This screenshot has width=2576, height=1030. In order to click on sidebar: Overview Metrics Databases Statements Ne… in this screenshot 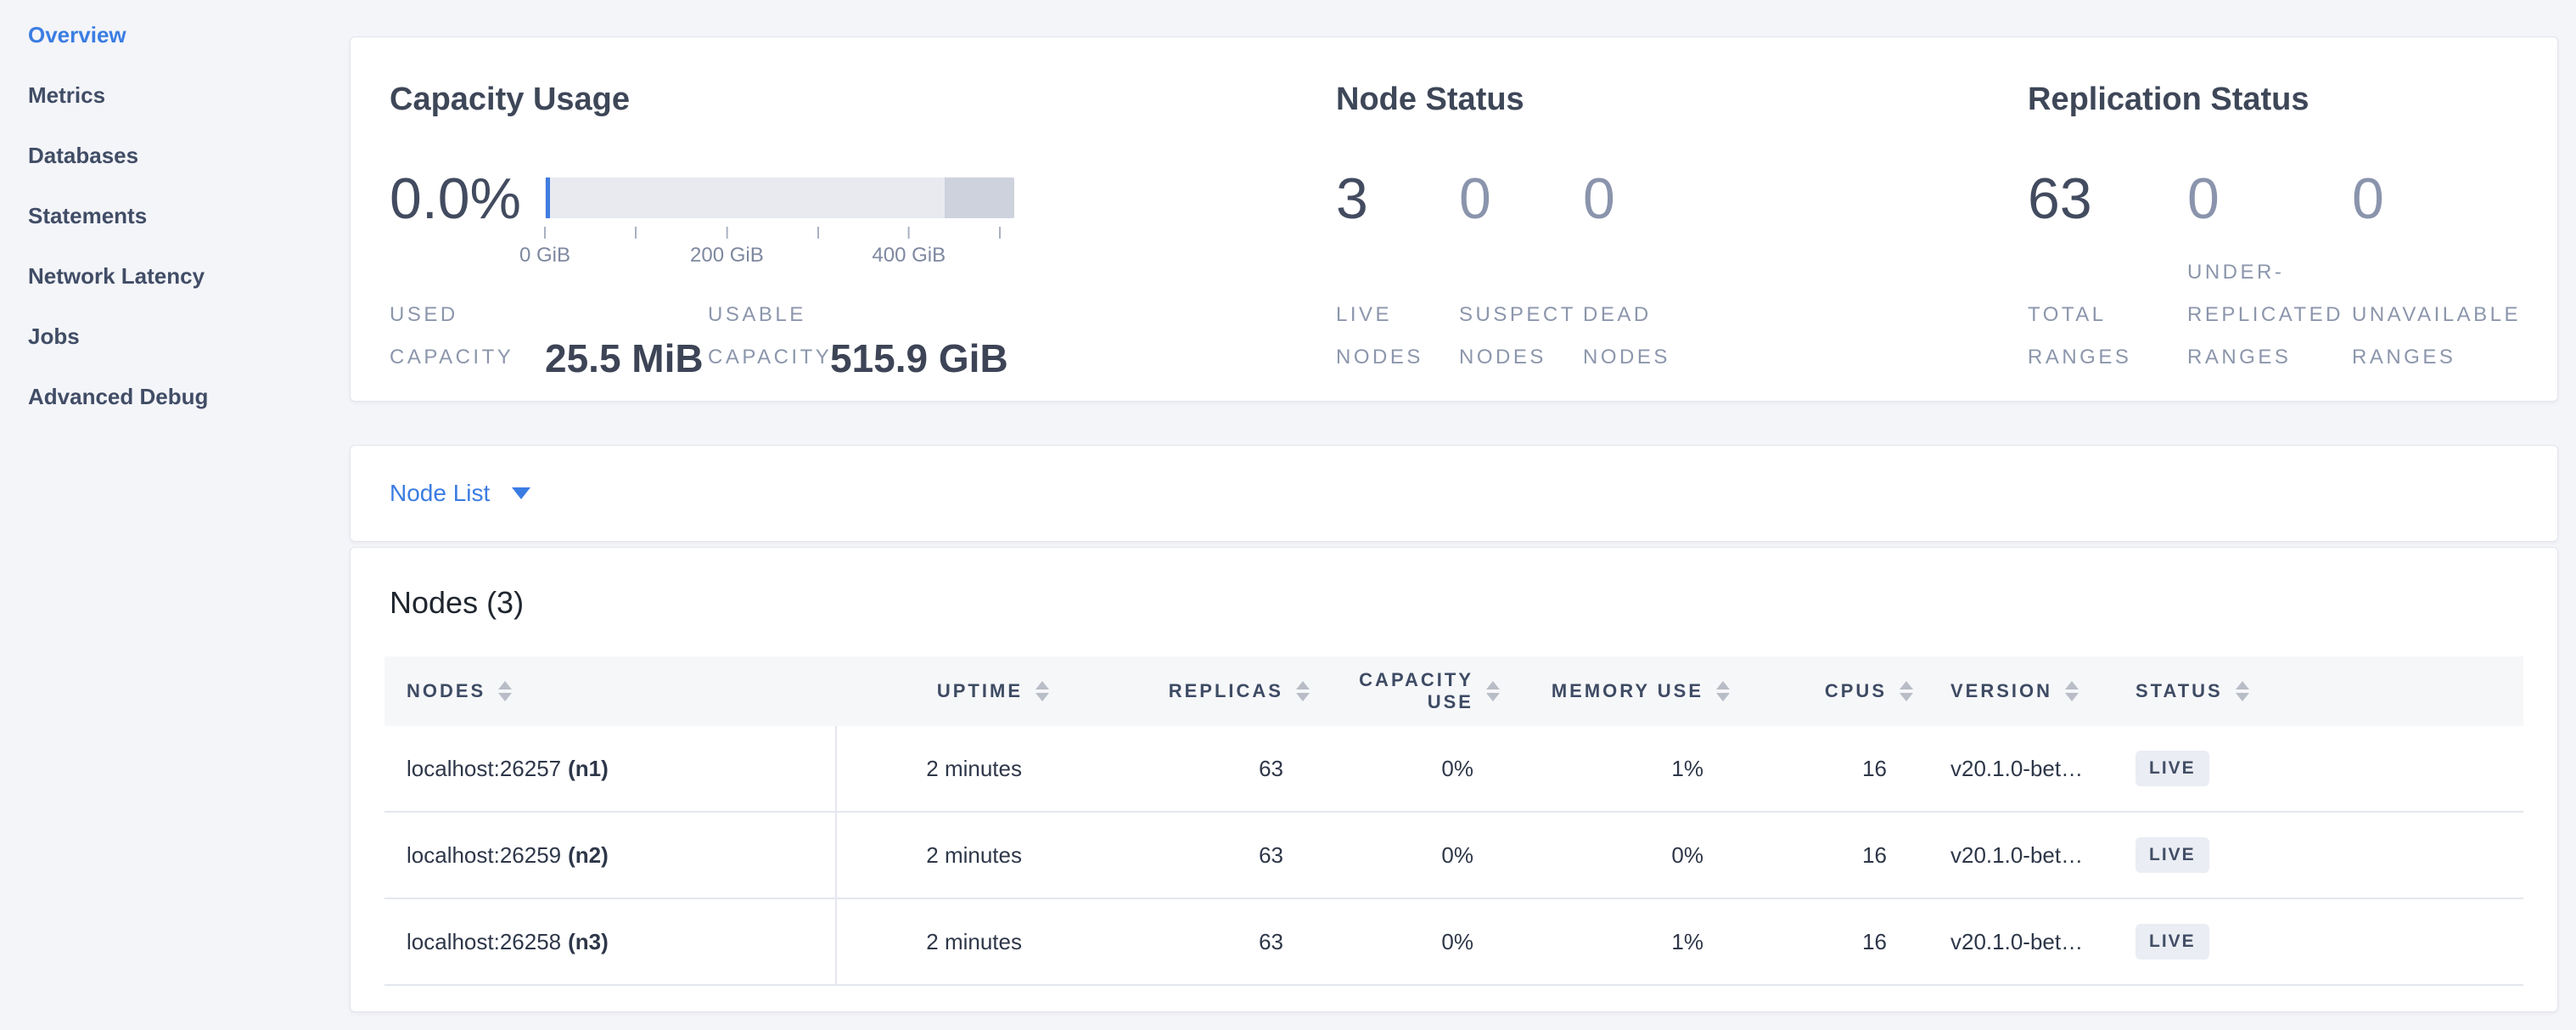, I will do `click(175, 216)`.